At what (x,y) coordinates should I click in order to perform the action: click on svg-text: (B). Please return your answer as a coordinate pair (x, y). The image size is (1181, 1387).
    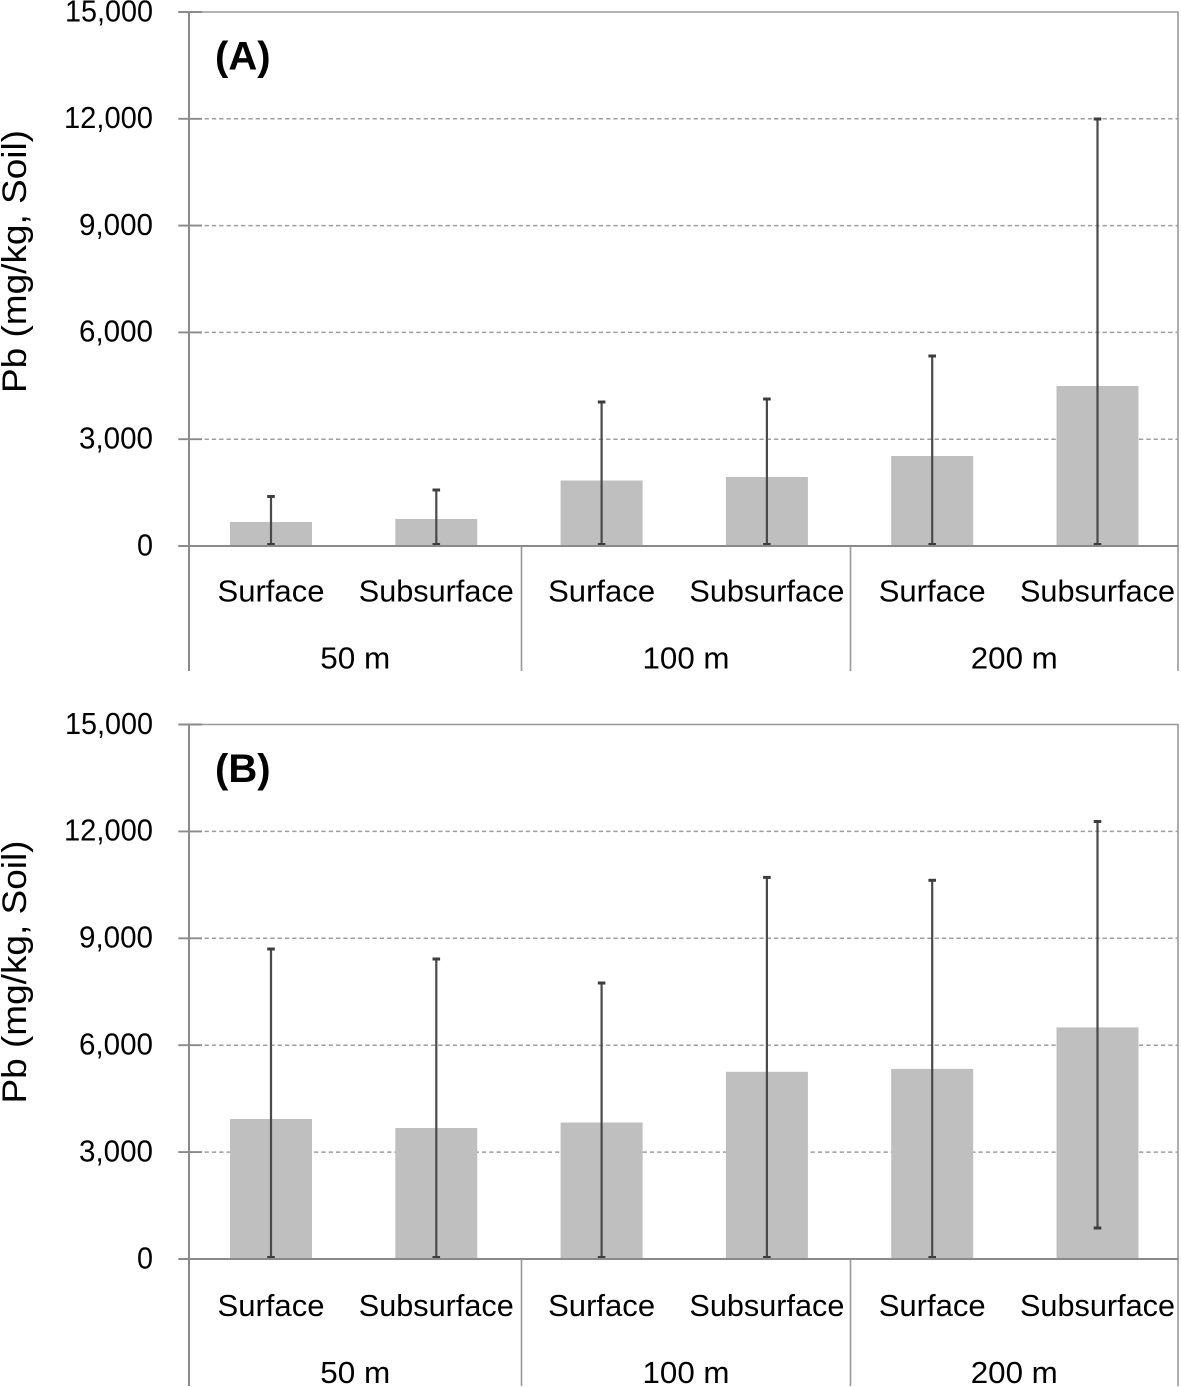
    Looking at the image, I should click on (243, 769).